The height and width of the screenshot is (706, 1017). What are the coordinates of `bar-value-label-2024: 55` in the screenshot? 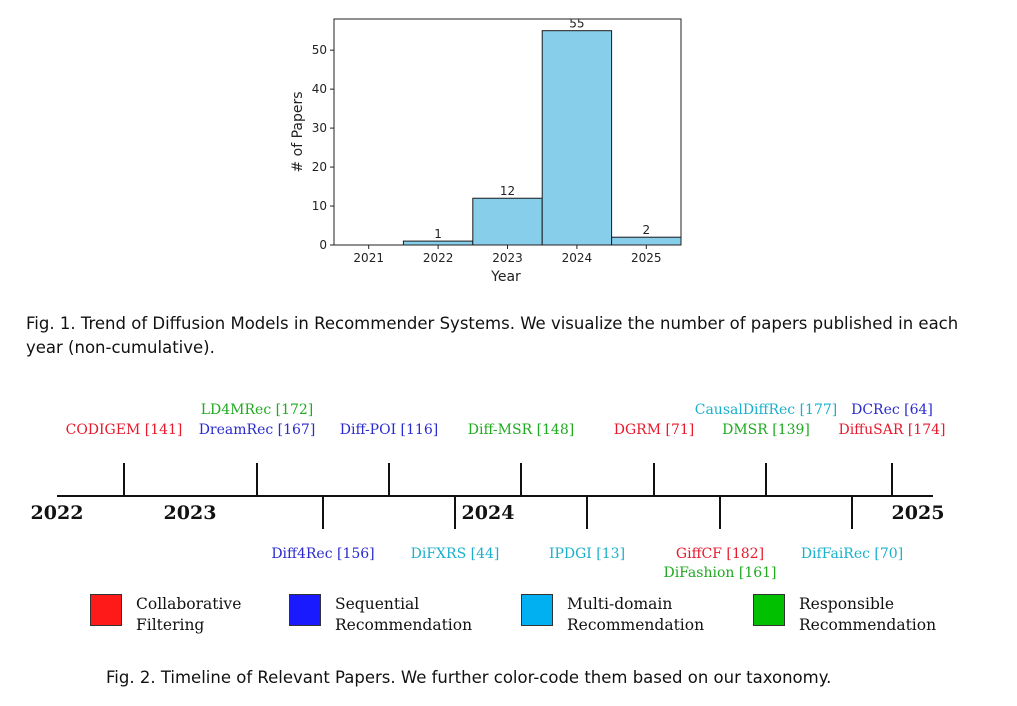 It's located at (576, 24).